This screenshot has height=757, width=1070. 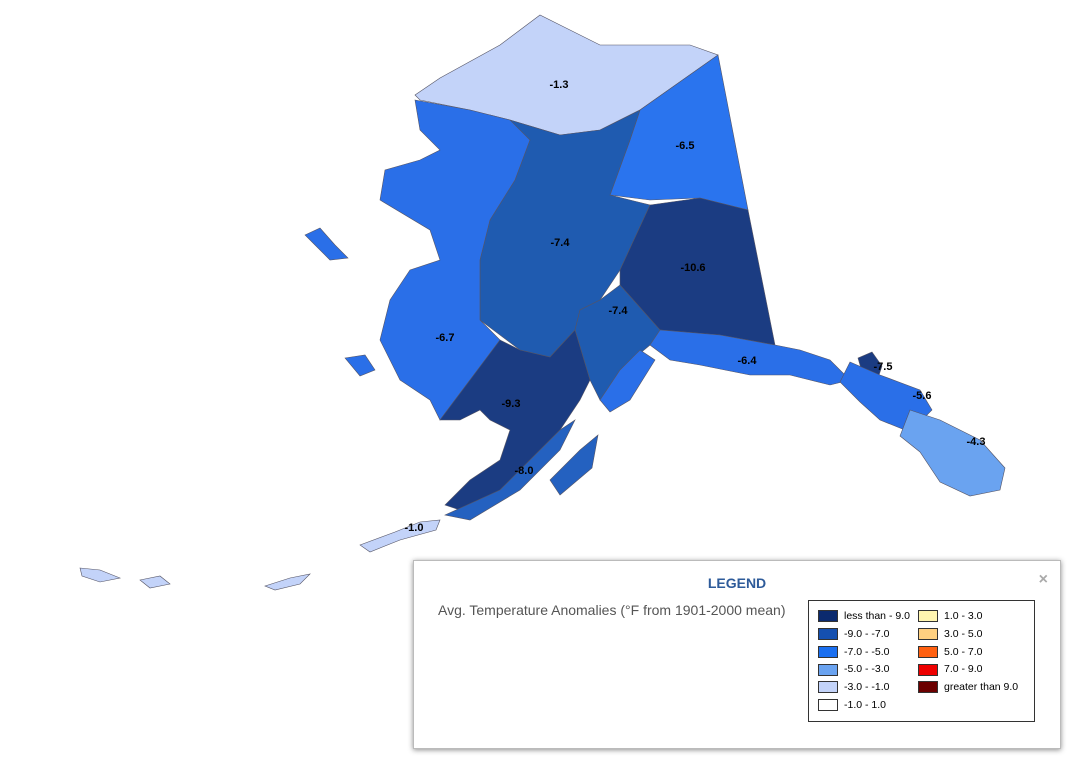 I want to click on legend-title: LEGEND, so click(x=737, y=583).